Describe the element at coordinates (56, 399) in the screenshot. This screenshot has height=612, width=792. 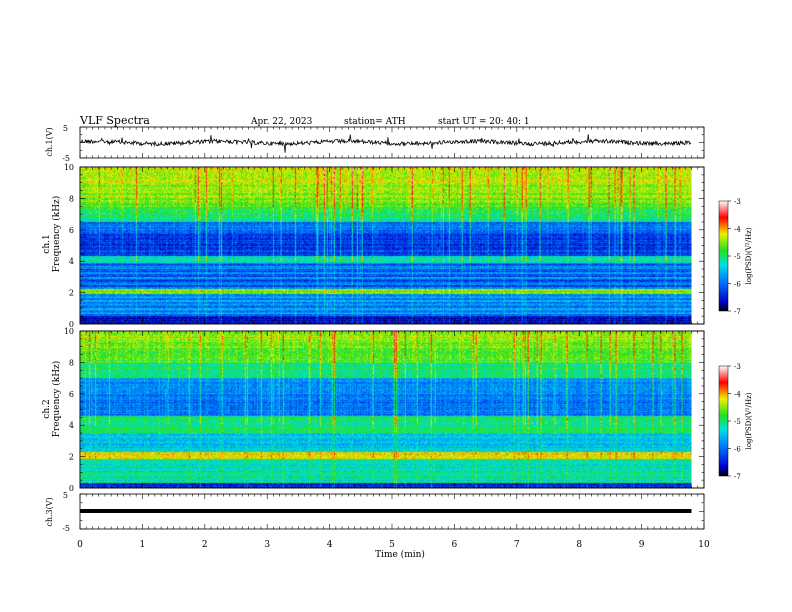
I see `ch2-spectrogram-ylabel: Frequency (kHz)` at that location.